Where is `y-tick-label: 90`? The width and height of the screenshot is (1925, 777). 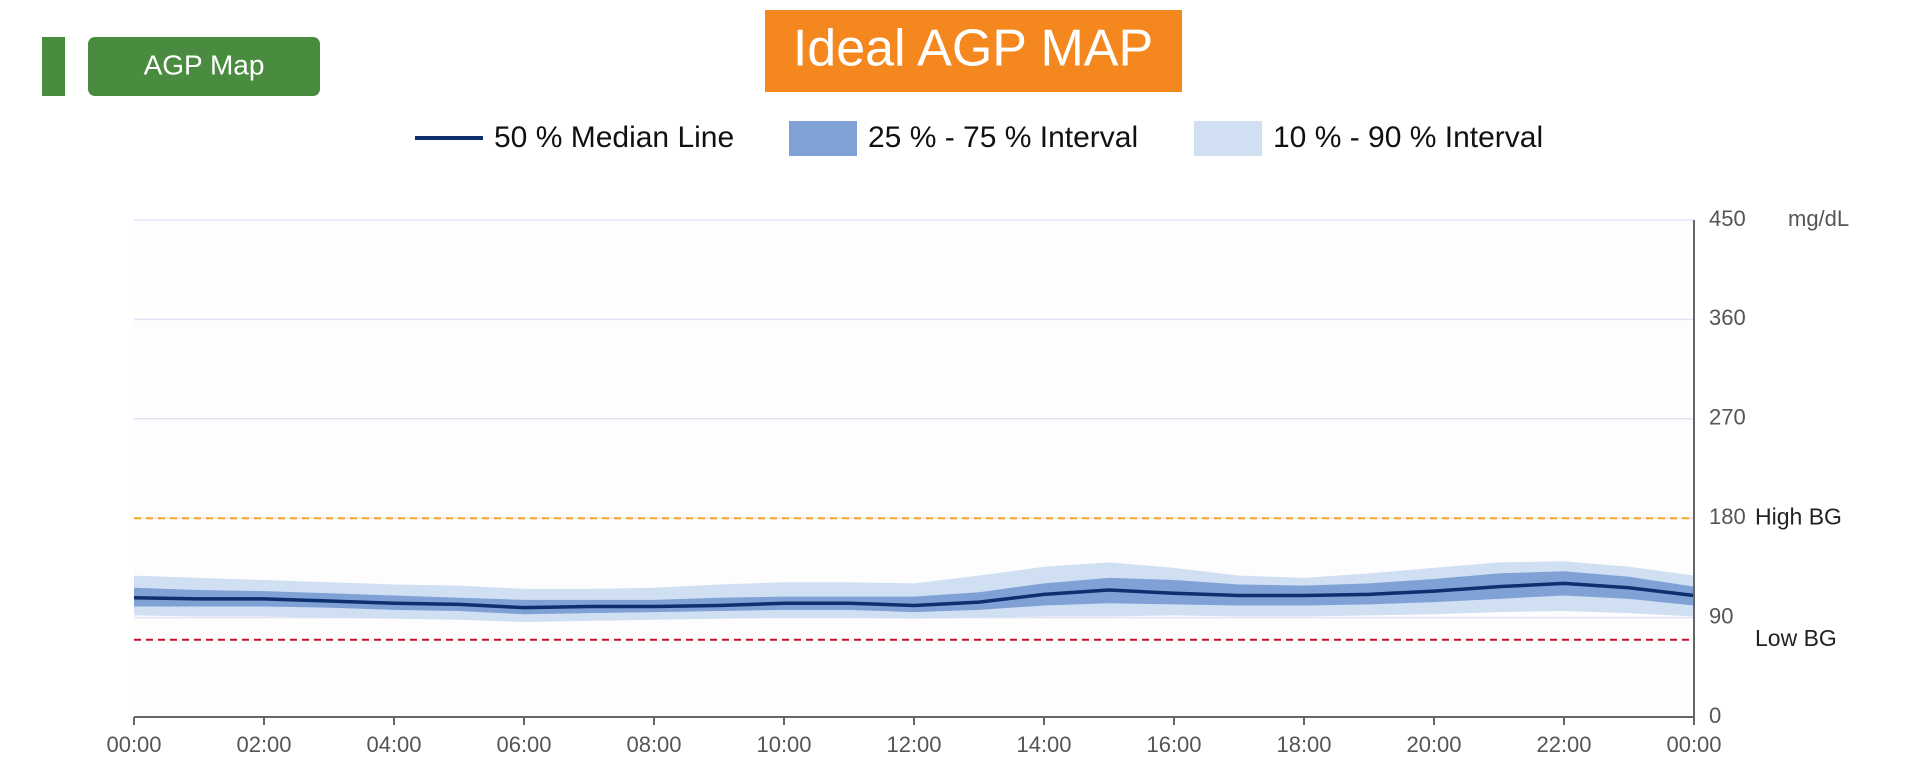
y-tick-label: 90 is located at coordinates (1721, 615).